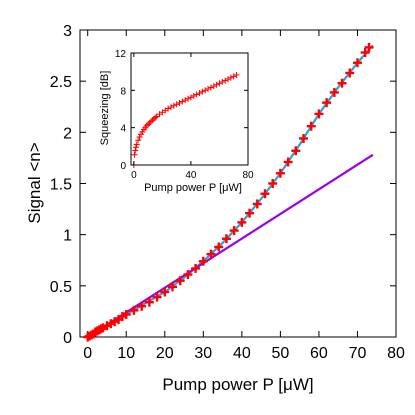 This screenshot has height=415, width=415. I want to click on main-x-tick-label: 0, so click(87, 353).